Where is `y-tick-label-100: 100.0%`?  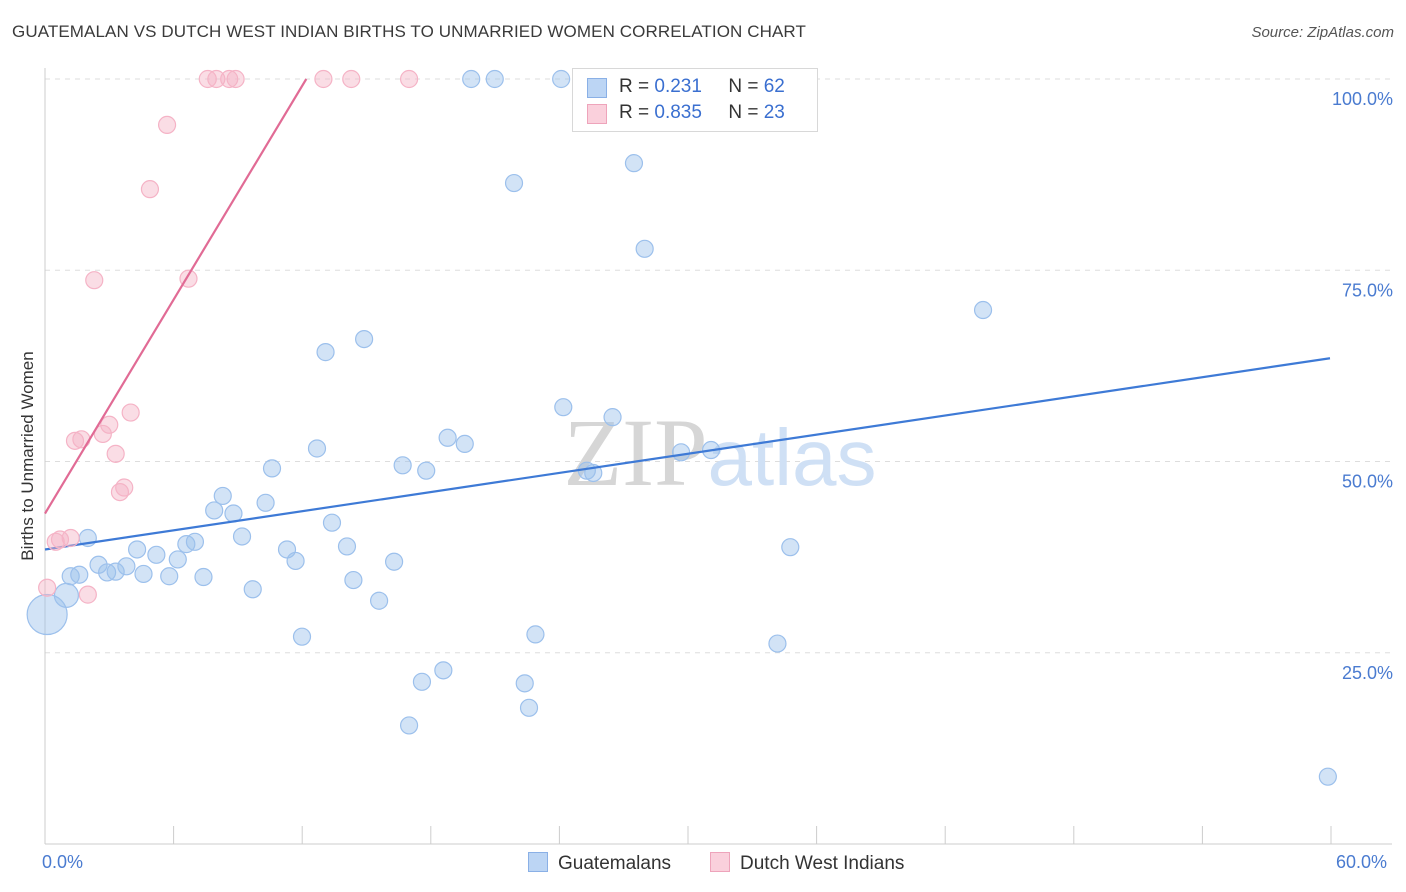 y-tick-label-100: 100.0% is located at coordinates (1362, 99).